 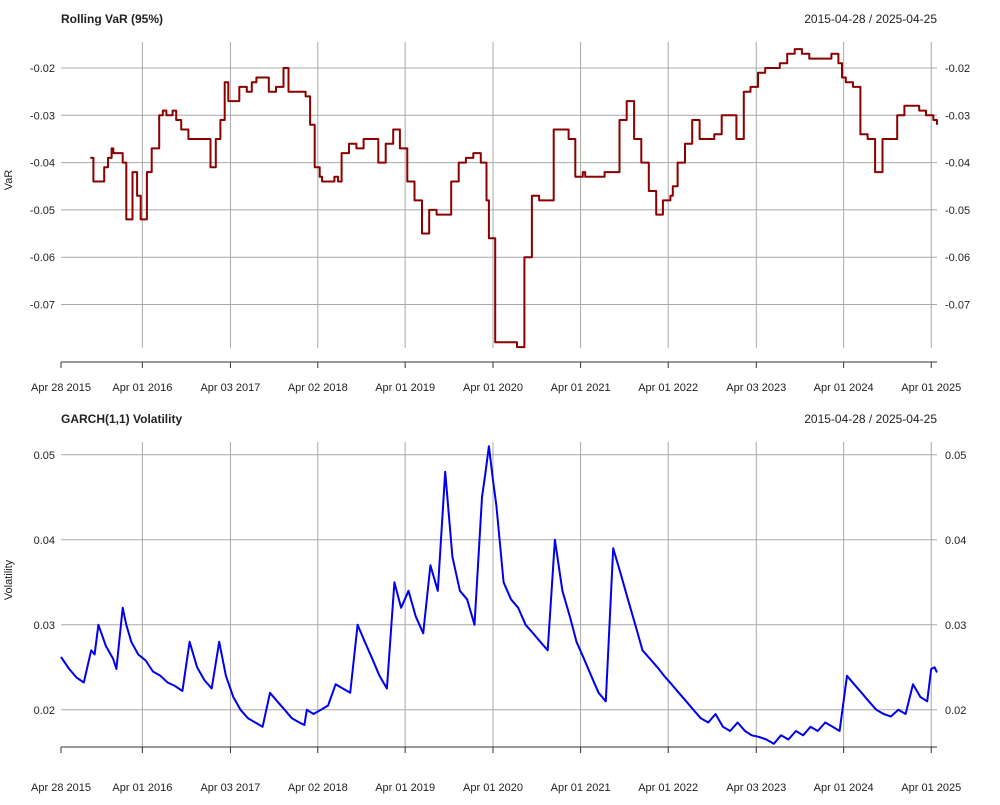 What do you see at coordinates (493, 388) in the screenshot?
I see `var-x-tick-label: Apr 01 2020` at bounding box center [493, 388].